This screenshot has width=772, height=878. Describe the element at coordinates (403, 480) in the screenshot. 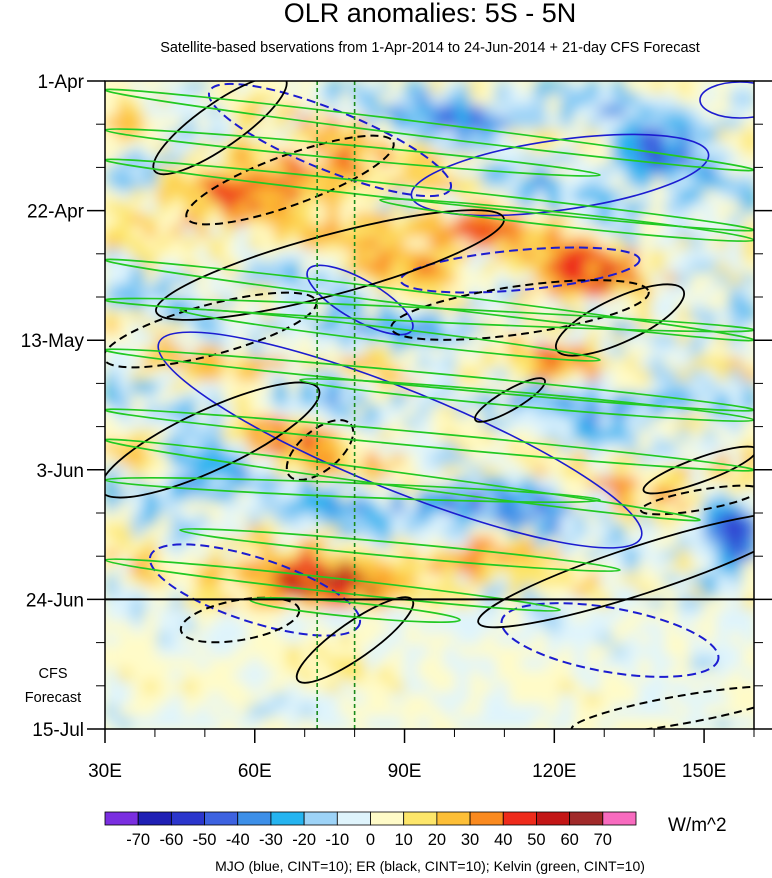

I see `kelvin-contour` at that location.